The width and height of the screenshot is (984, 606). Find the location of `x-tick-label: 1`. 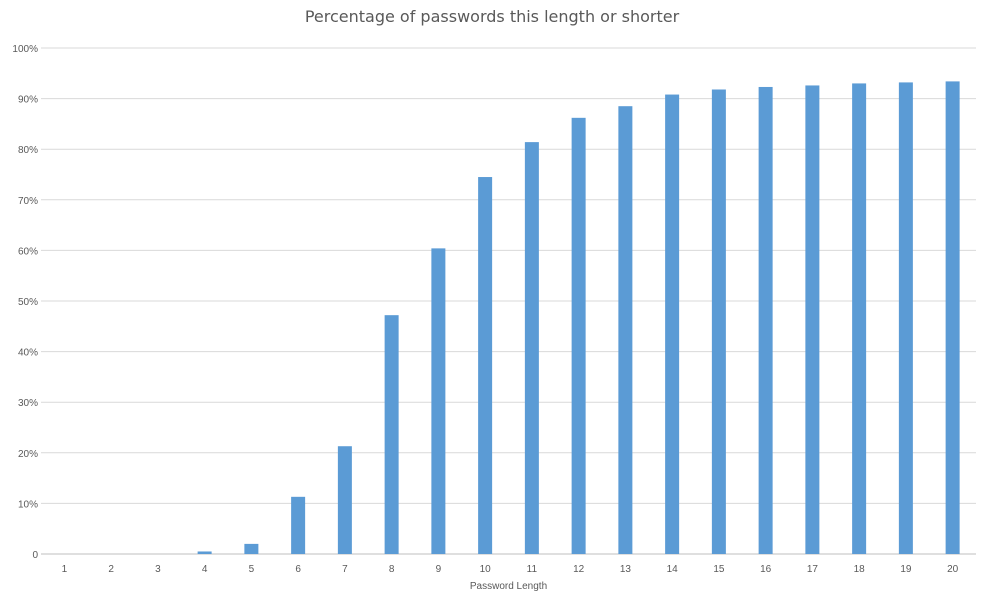

x-tick-label: 1 is located at coordinates (65, 569).